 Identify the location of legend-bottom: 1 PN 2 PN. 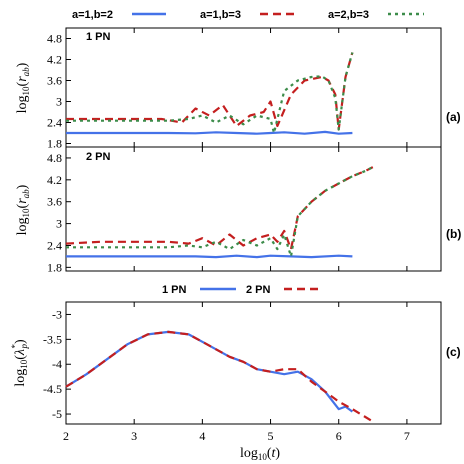
(241, 290).